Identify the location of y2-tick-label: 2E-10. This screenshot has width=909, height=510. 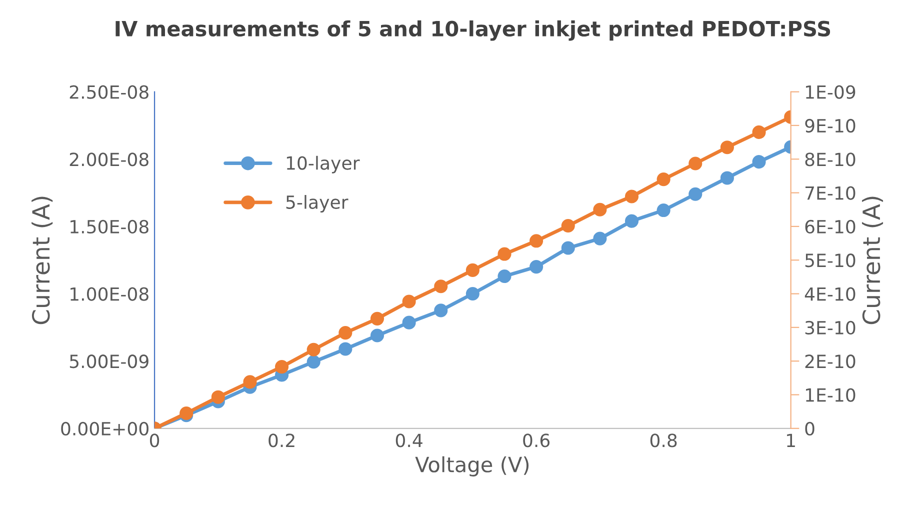
(830, 361).